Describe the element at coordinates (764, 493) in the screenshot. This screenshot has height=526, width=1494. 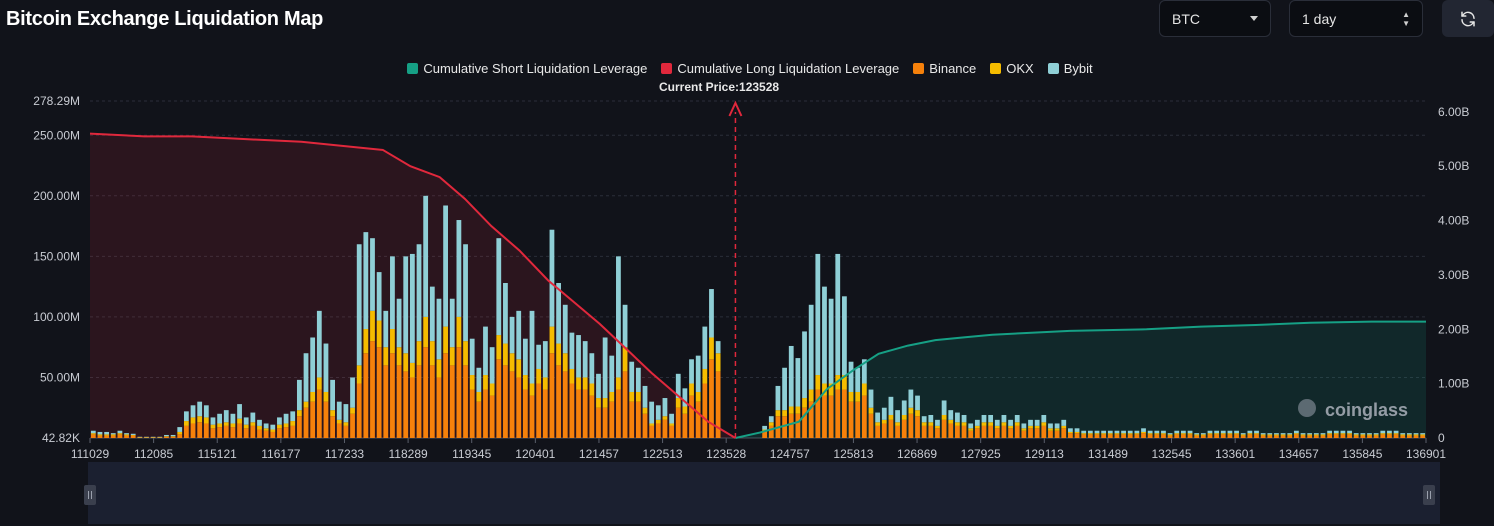
I see `range-scroller` at that location.